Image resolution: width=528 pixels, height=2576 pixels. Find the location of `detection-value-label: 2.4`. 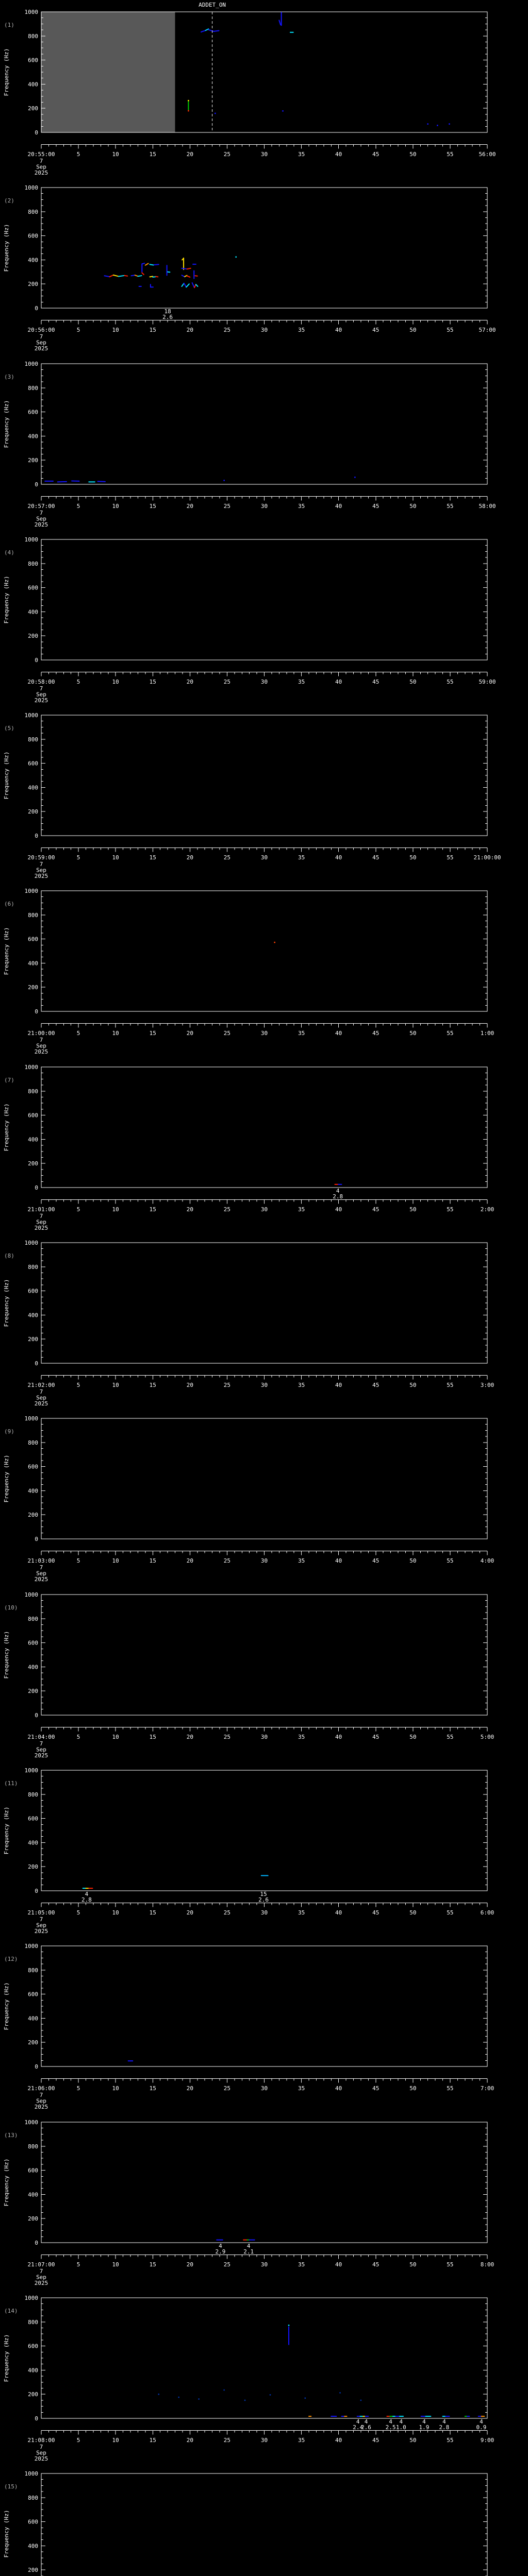

detection-value-label: 2.4 is located at coordinates (358, 2427).